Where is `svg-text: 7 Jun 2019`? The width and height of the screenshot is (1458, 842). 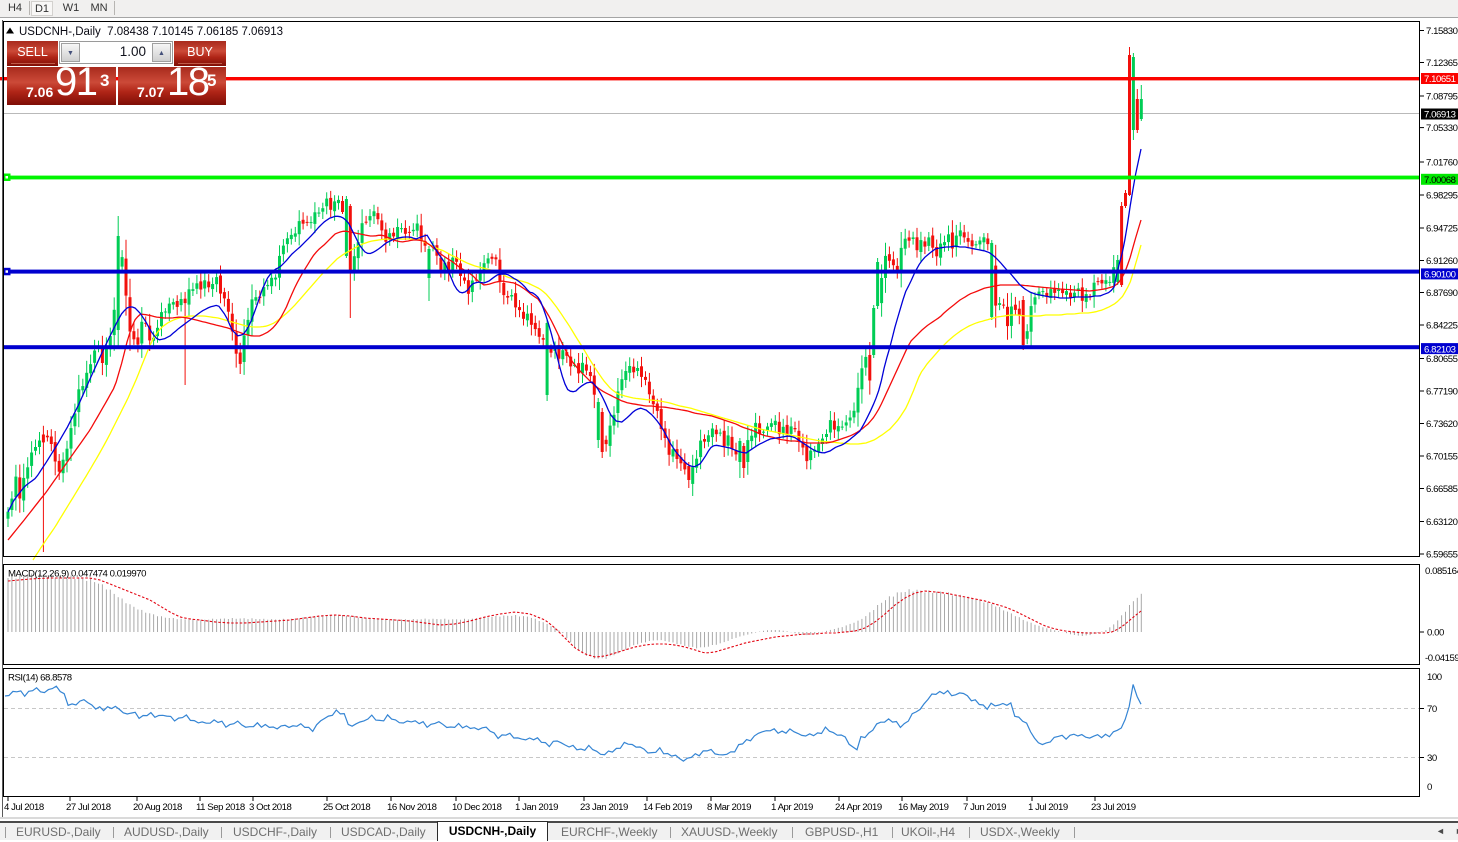
svg-text: 7 Jun 2019 is located at coordinates (984, 807).